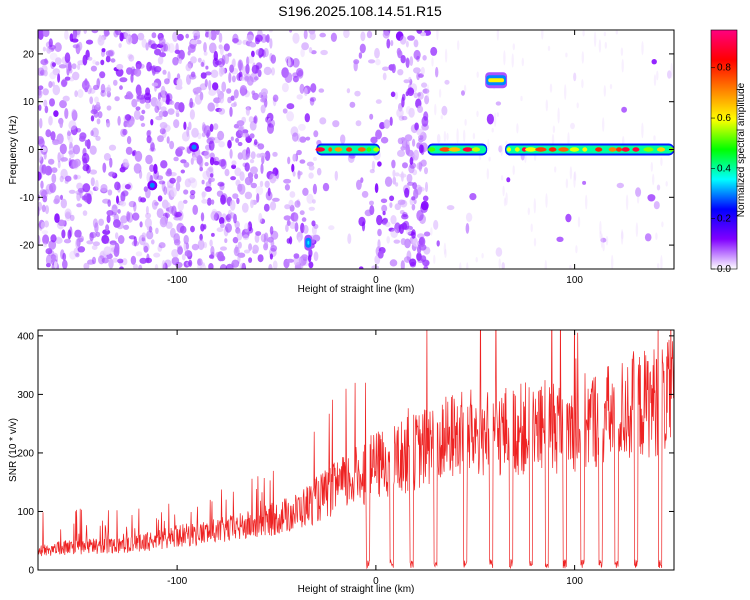 The image size is (750, 600). Describe the element at coordinates (27, 198) in the screenshot. I see `y-tick-label: -10` at that location.